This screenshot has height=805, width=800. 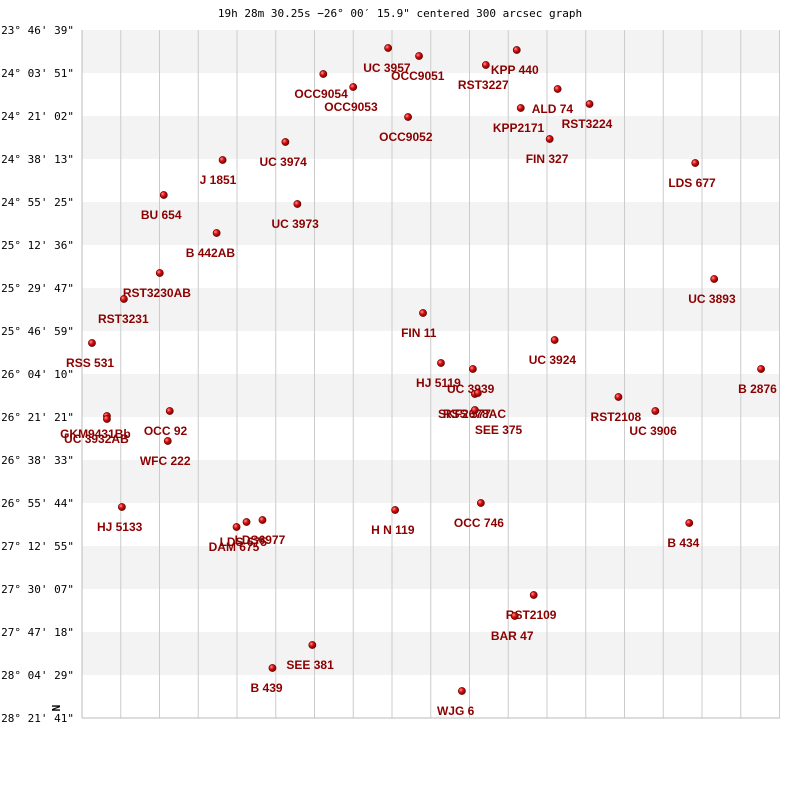 I want to click on star-label: FIN 327, so click(x=547, y=159).